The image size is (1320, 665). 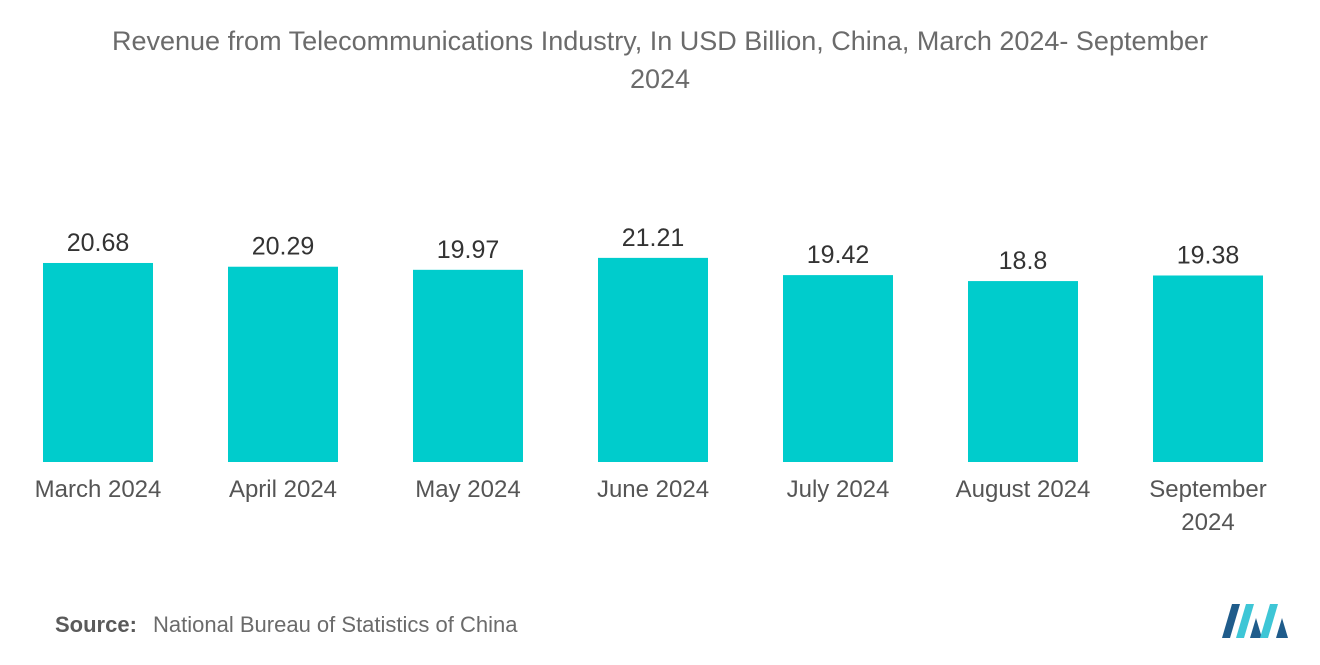 I want to click on data-label-5: 18.8, so click(x=1023, y=261).